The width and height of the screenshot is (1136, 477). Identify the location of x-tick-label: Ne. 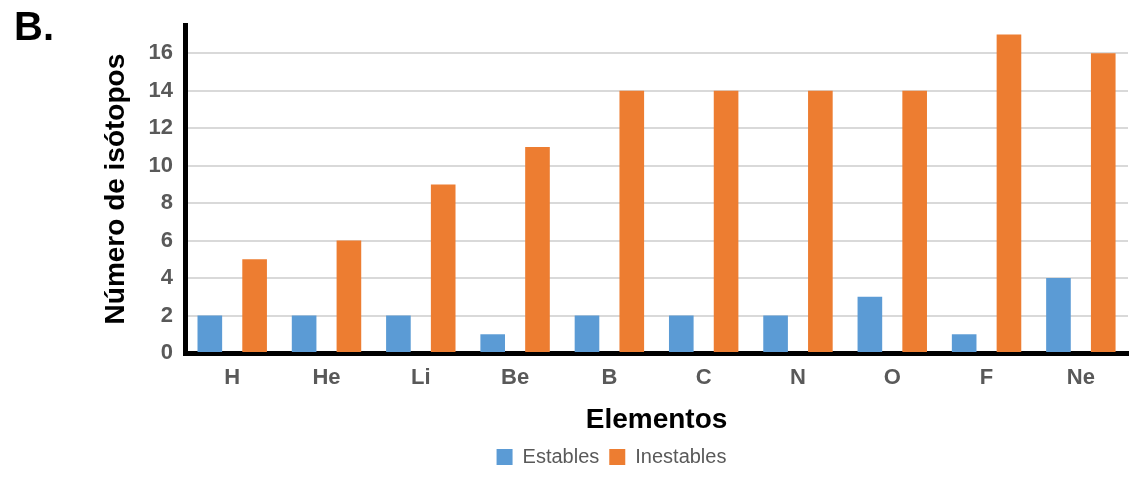
(1080, 377).